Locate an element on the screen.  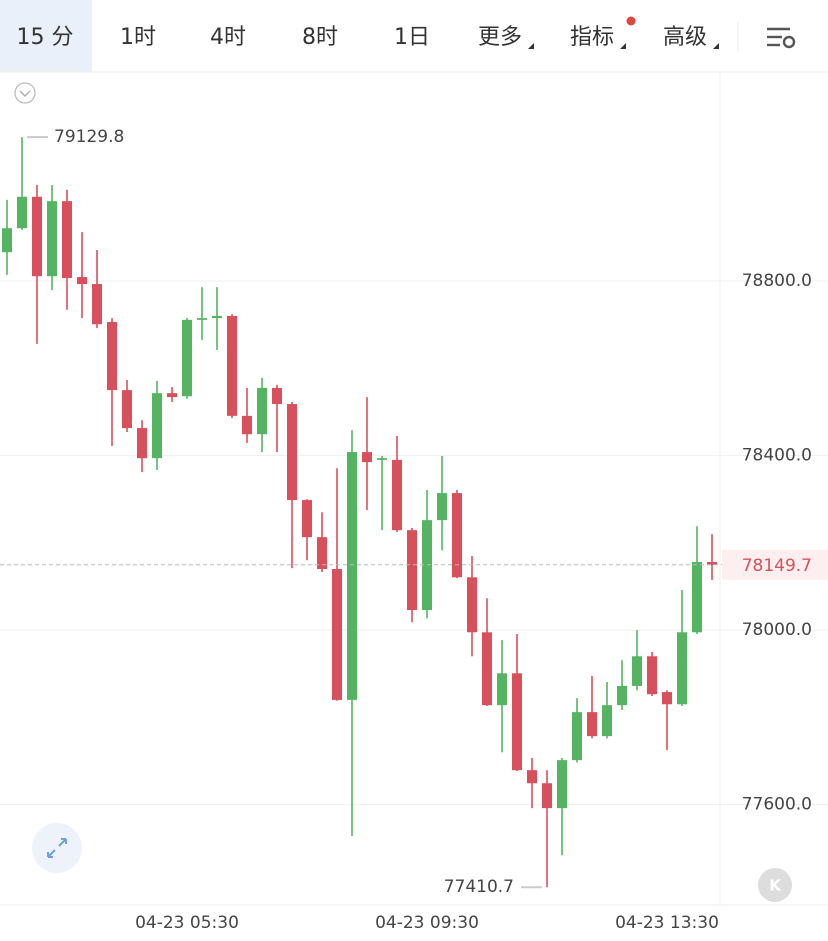
fullscreen-button is located at coordinates (57, 848).